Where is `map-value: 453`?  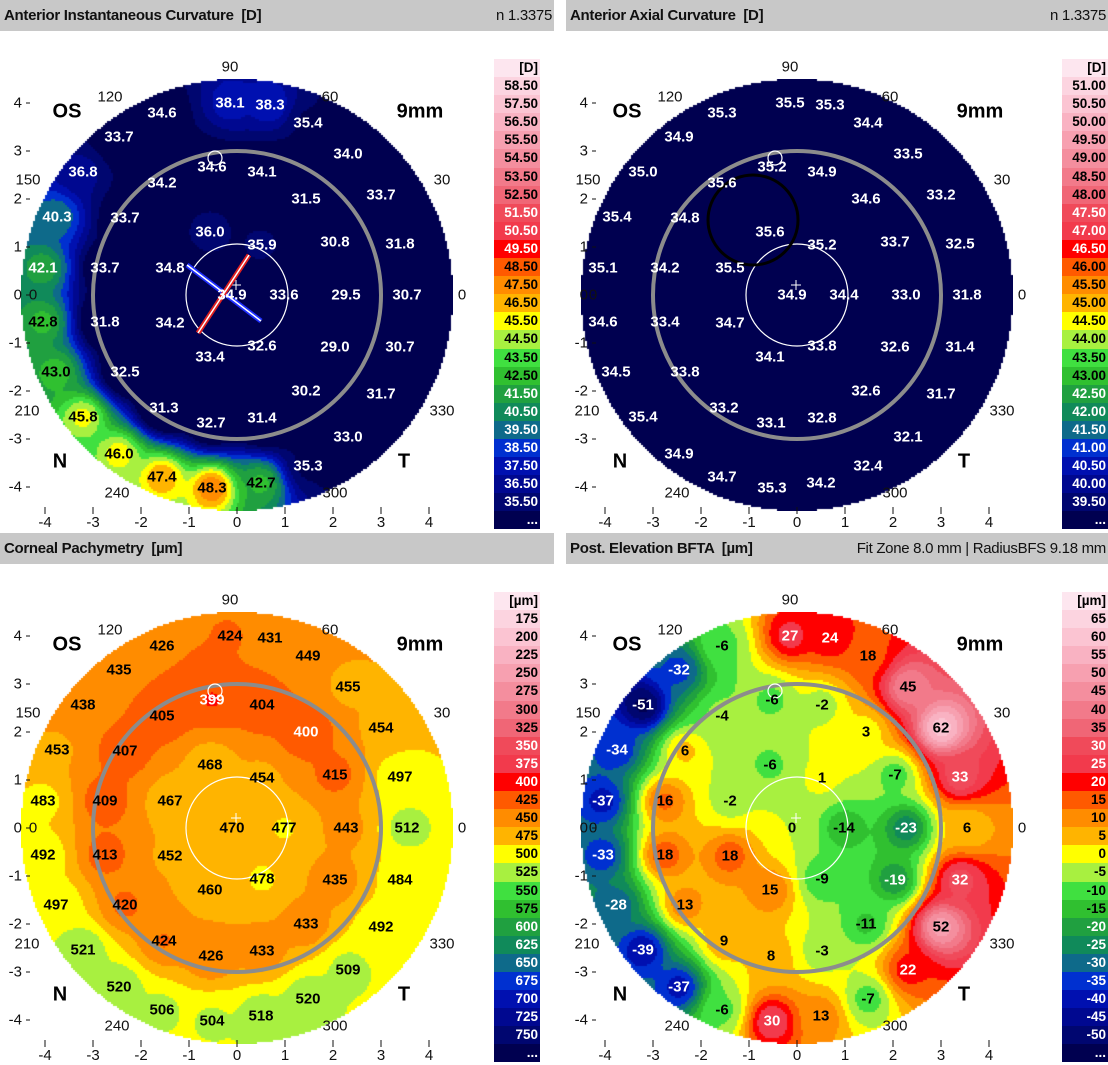 map-value: 453 is located at coordinates (57, 750).